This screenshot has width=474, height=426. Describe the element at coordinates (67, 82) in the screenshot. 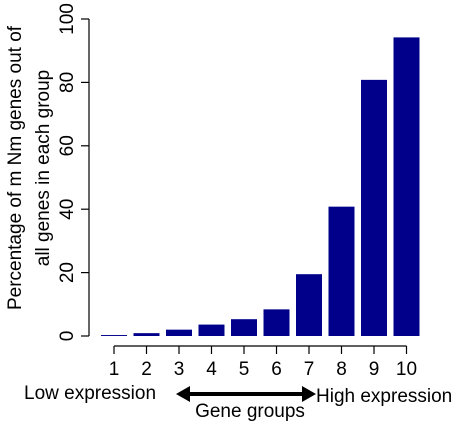

I see `y-tick-label-80: 80` at that location.